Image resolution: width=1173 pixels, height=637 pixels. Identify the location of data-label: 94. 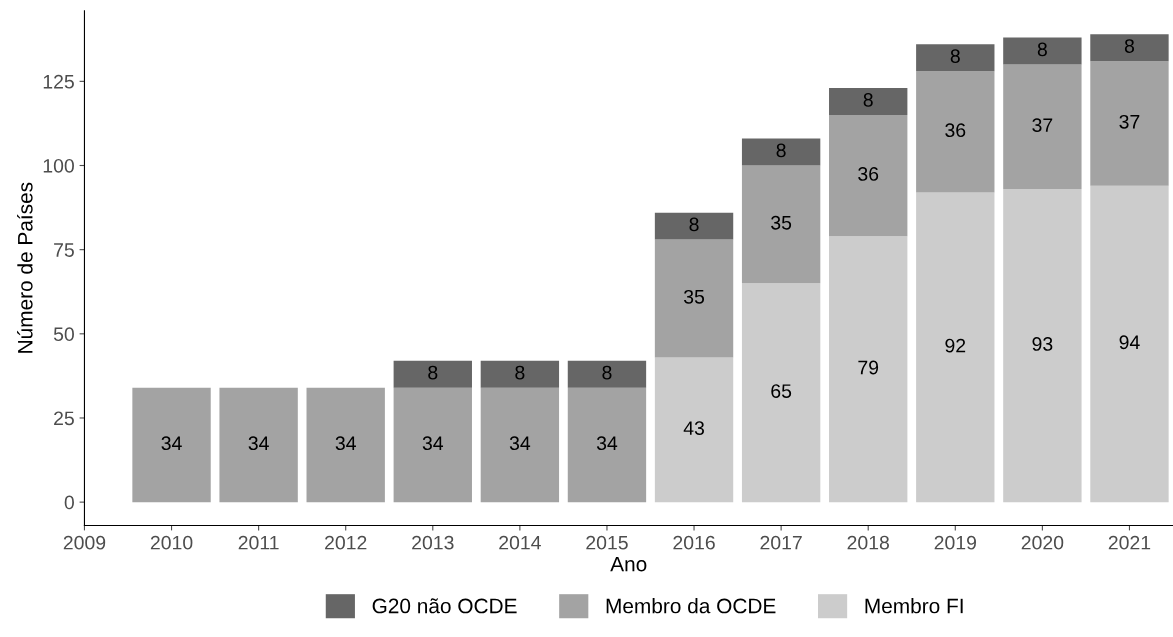
(1129, 342).